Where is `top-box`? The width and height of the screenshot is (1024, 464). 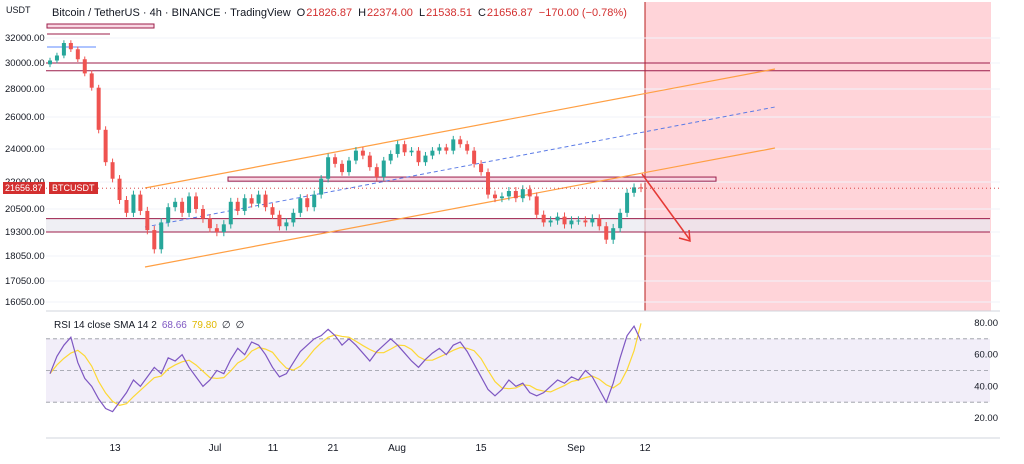
top-box is located at coordinates (100, 26).